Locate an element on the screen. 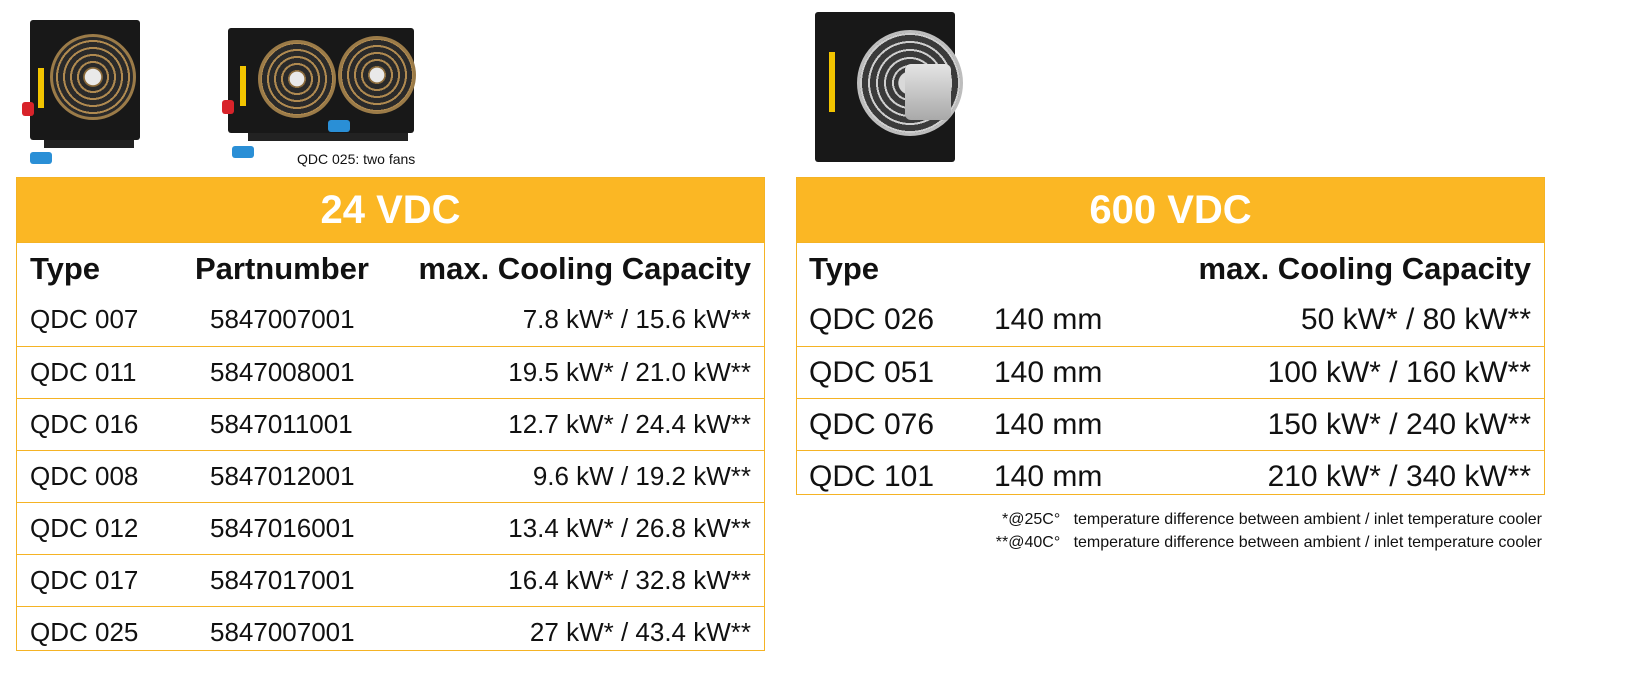 This screenshot has width=1631, height=690. product-image-two-fans is located at coordinates (319, 93).